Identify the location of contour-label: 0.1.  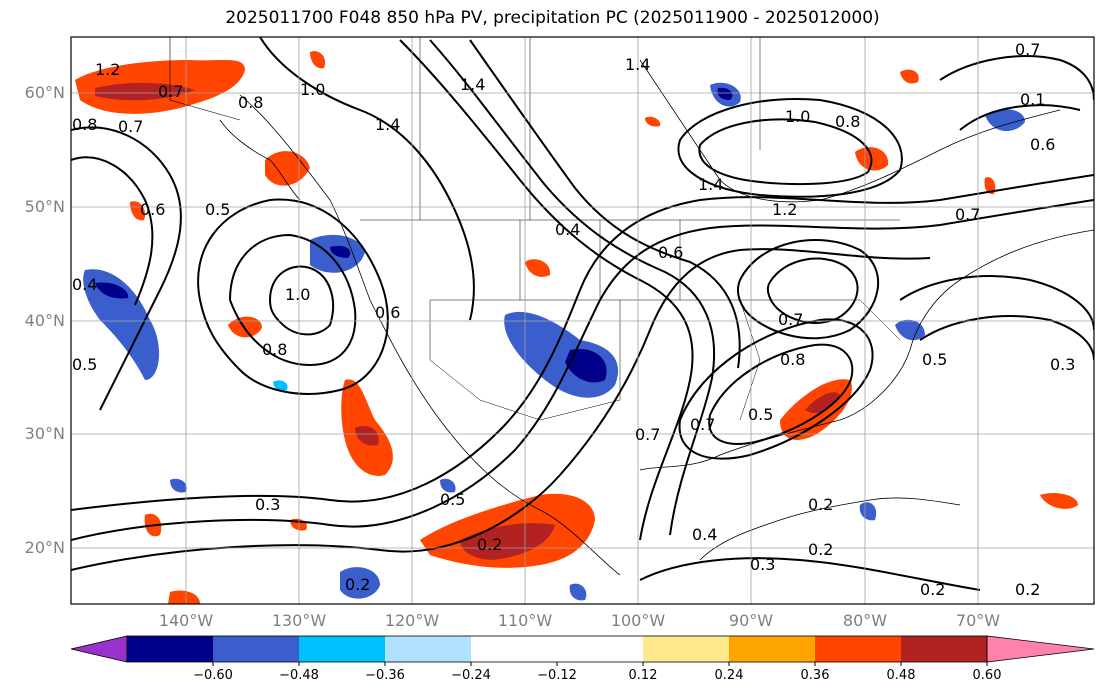
(1032, 99).